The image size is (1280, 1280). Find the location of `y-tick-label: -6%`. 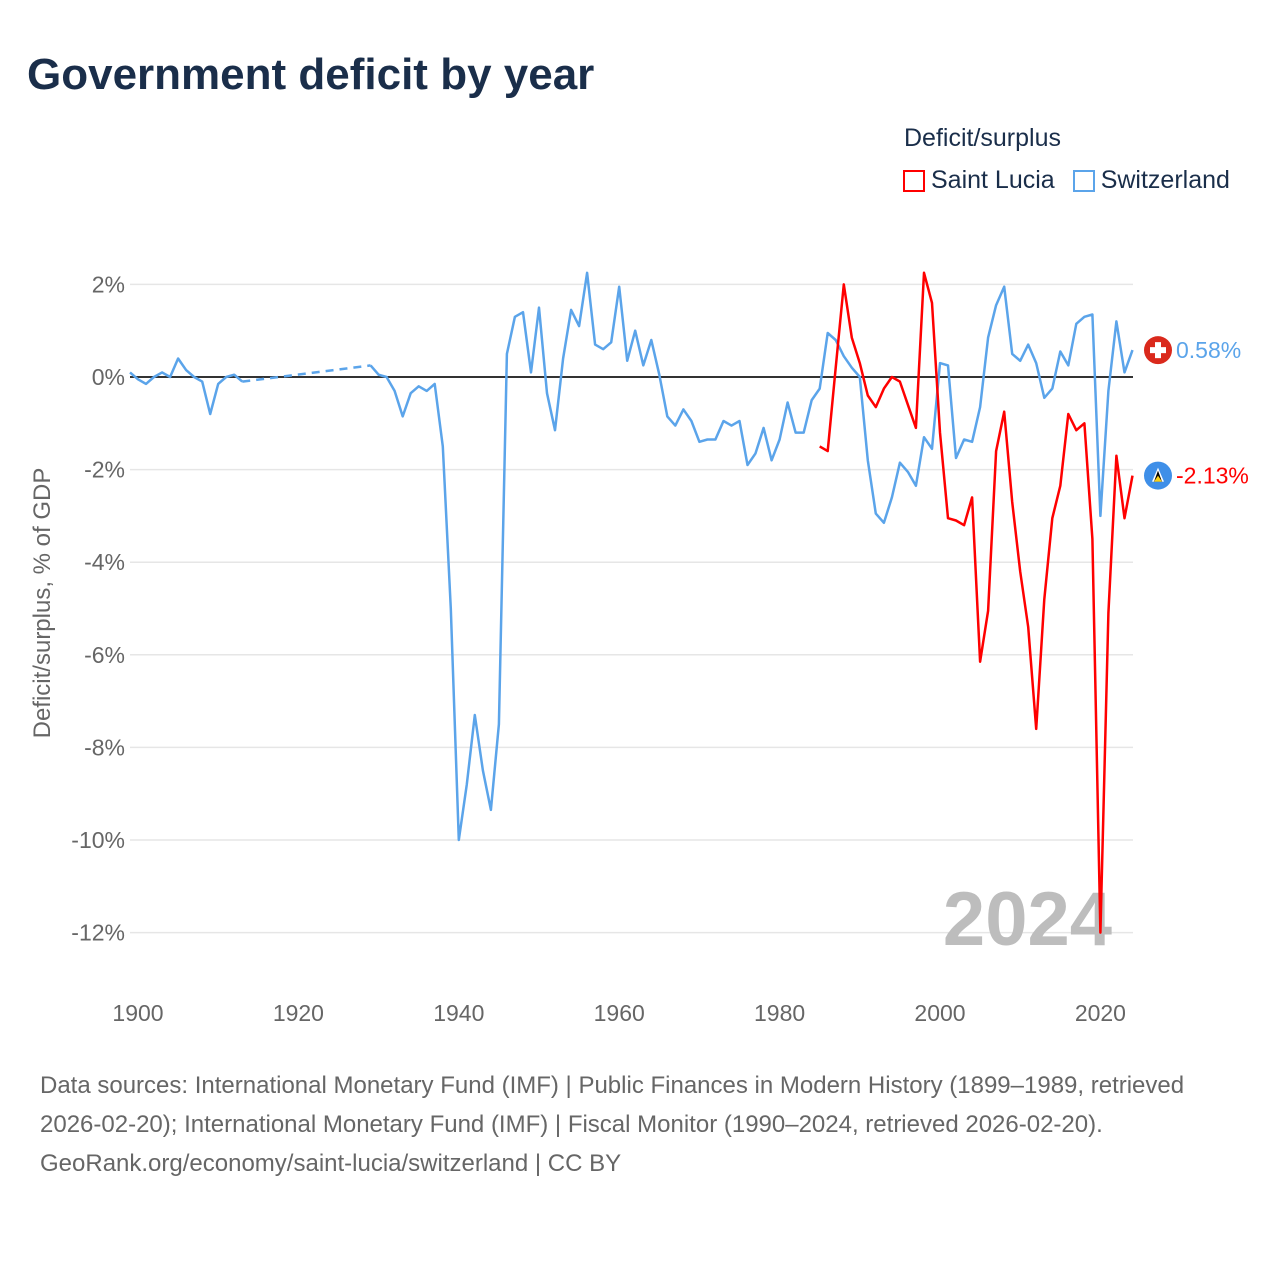

y-tick-label: -6% is located at coordinates (104, 655).